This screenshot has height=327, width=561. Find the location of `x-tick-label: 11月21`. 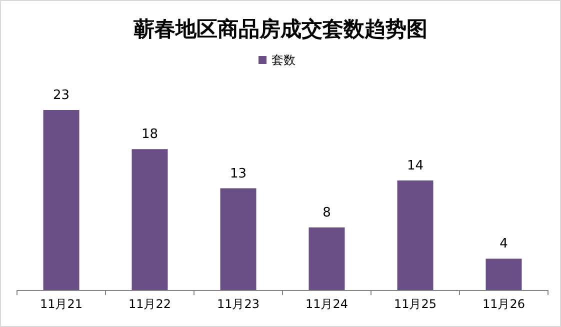

x-tick-label: 11月21 is located at coordinates (61, 304).